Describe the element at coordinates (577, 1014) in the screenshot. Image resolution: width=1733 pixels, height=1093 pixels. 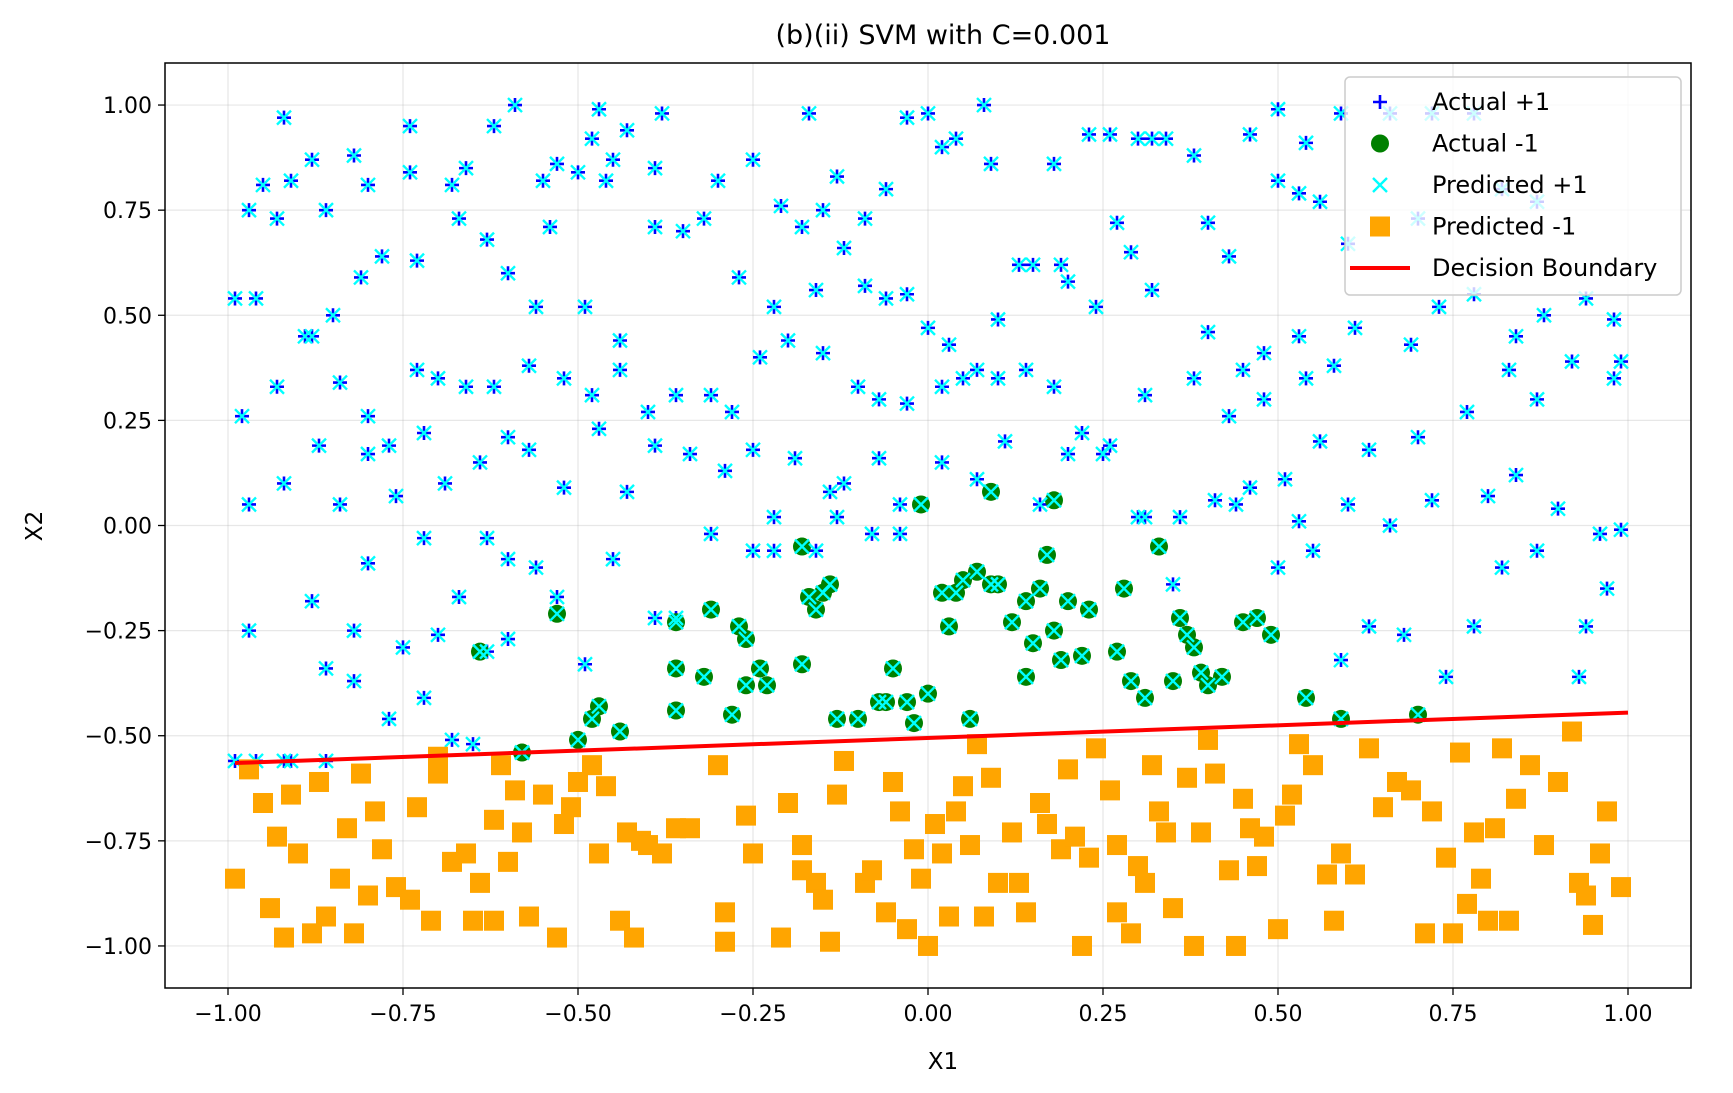
I see `x-tick-label: −0.50` at that location.